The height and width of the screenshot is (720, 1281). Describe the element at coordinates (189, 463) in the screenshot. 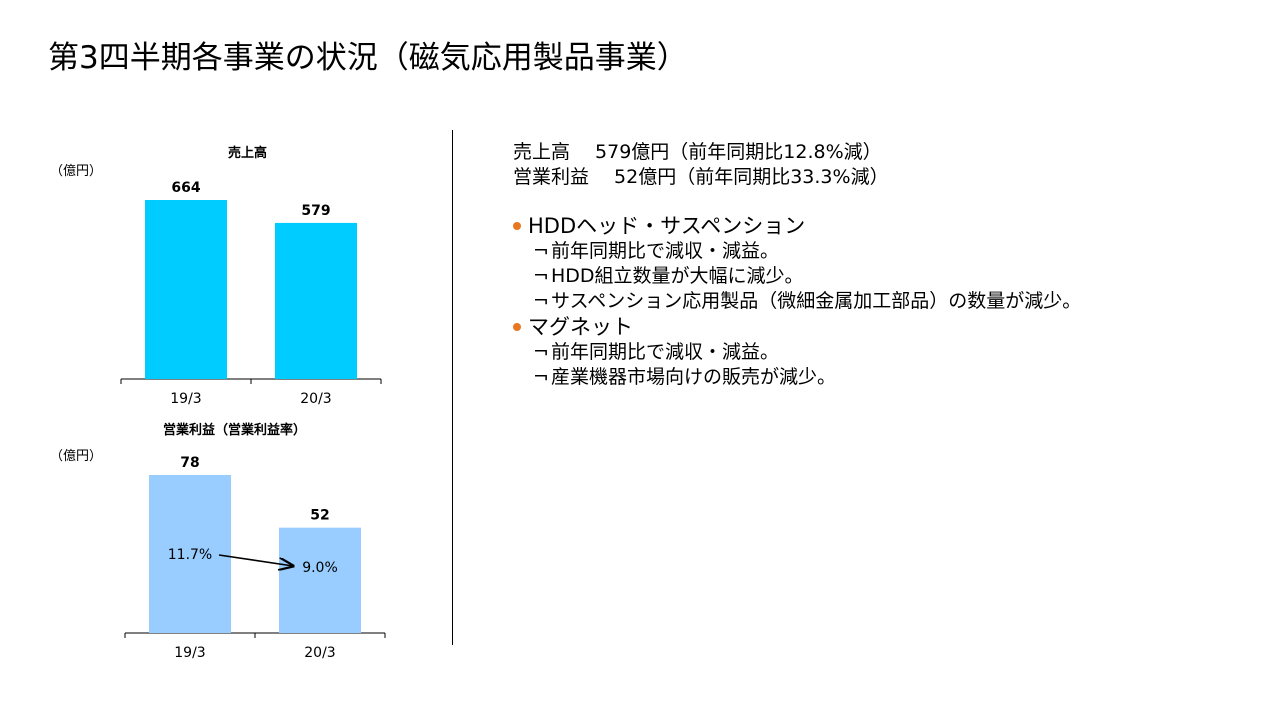

I see `bar-value-label: 78` at that location.